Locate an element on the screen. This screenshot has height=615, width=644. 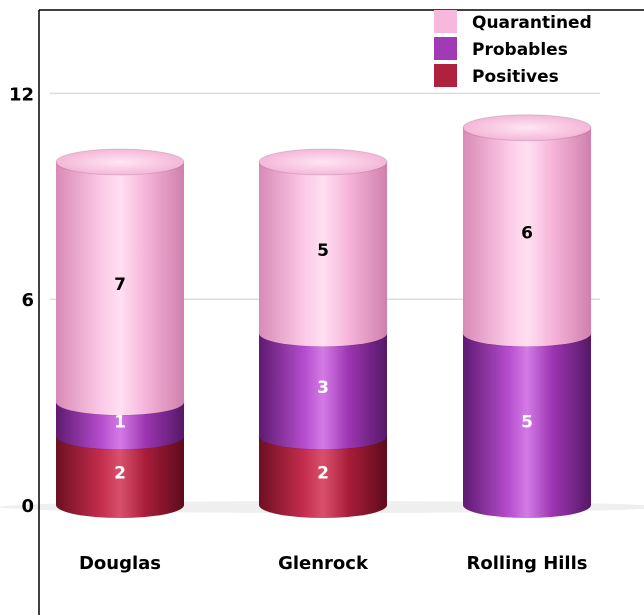
data-label-glenrock-probables: 3 is located at coordinates (323, 388).